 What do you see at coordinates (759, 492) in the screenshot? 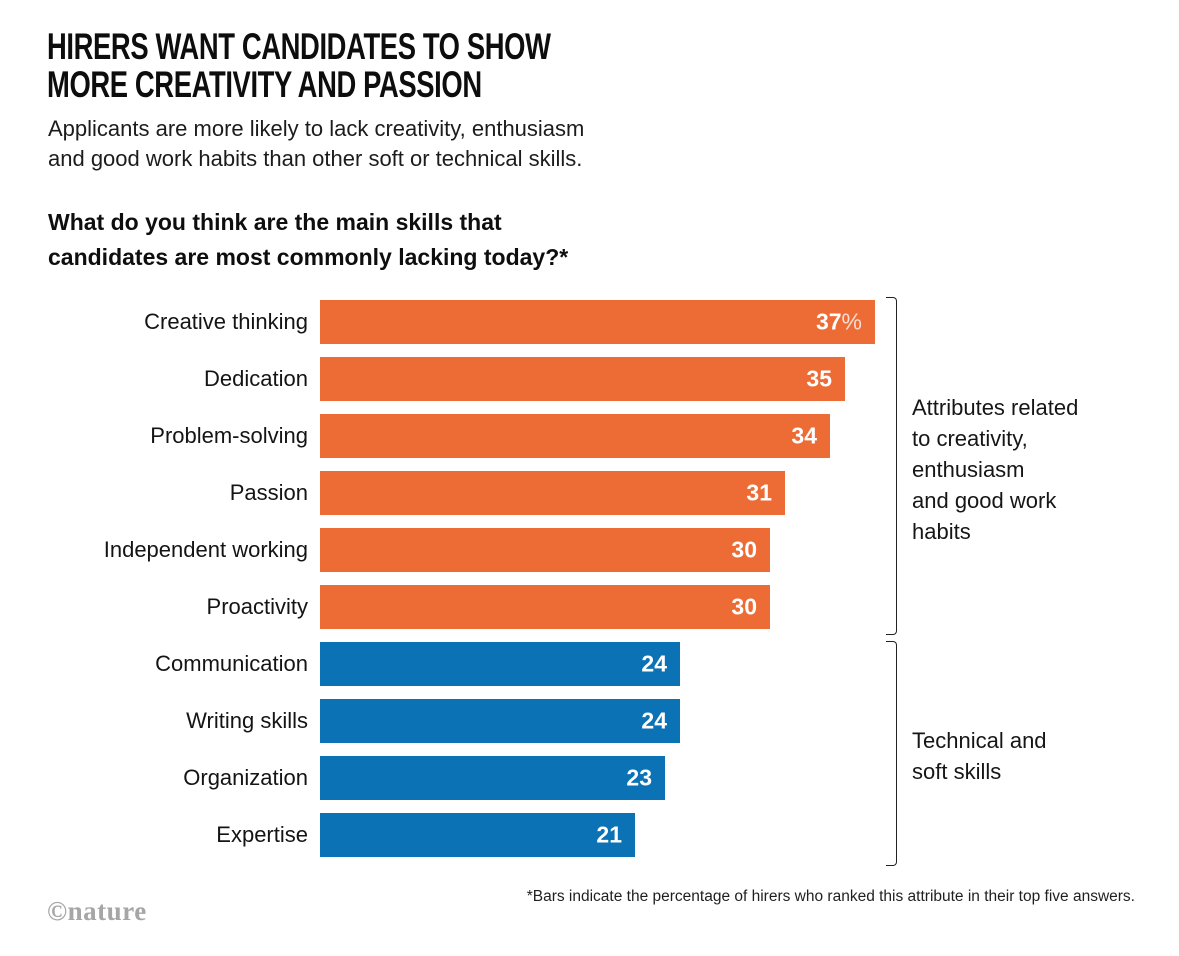
I see `bar-value: 31` at bounding box center [759, 492].